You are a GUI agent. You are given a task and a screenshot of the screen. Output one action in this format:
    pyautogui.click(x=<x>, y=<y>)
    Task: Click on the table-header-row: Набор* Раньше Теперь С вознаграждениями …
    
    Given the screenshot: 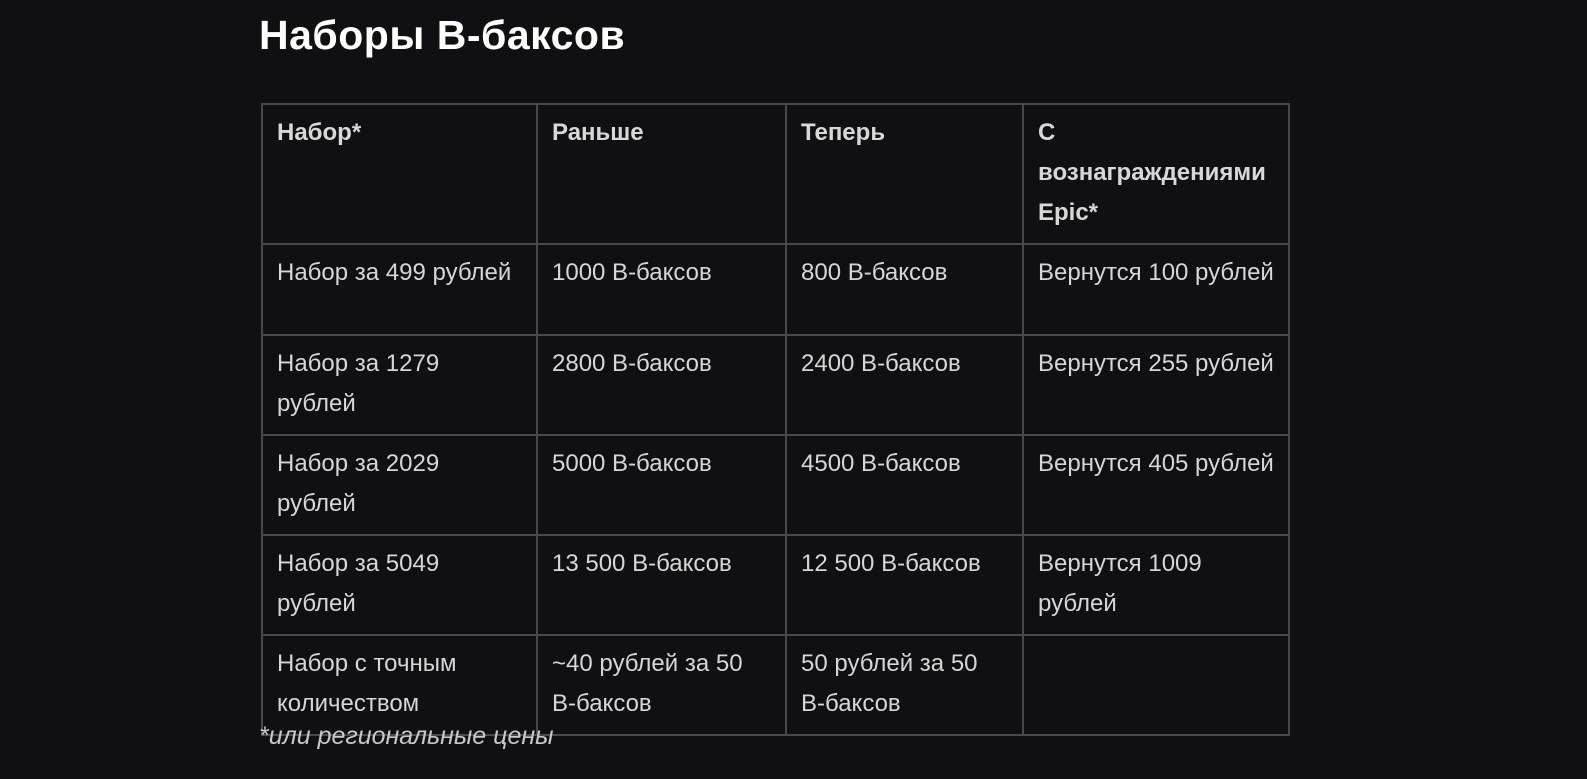 What is the action you would take?
    pyautogui.click(x=775, y=174)
    